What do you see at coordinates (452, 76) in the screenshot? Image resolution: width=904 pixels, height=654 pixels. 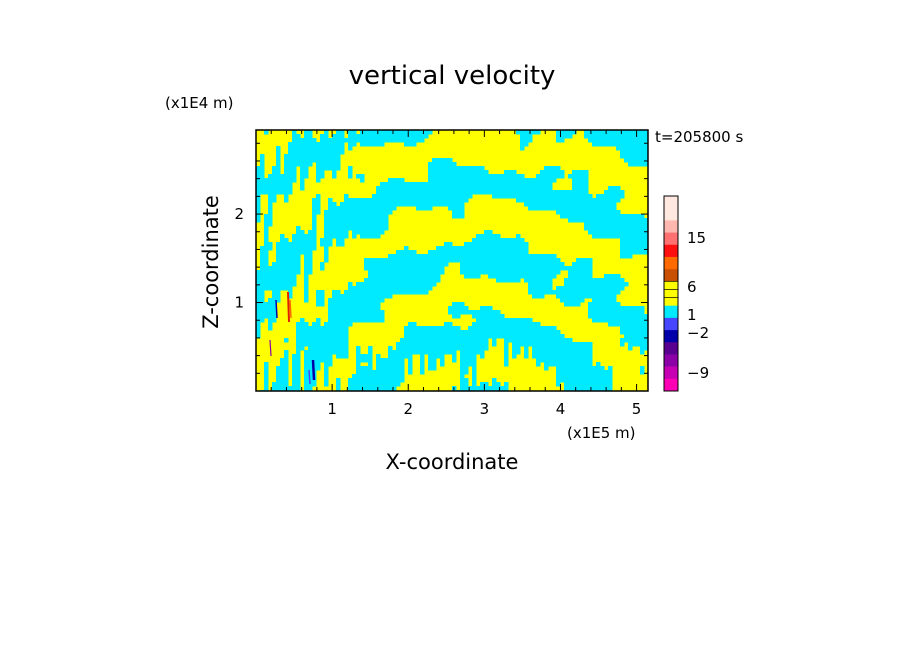 I see `chart-title: vertical velocity` at bounding box center [452, 76].